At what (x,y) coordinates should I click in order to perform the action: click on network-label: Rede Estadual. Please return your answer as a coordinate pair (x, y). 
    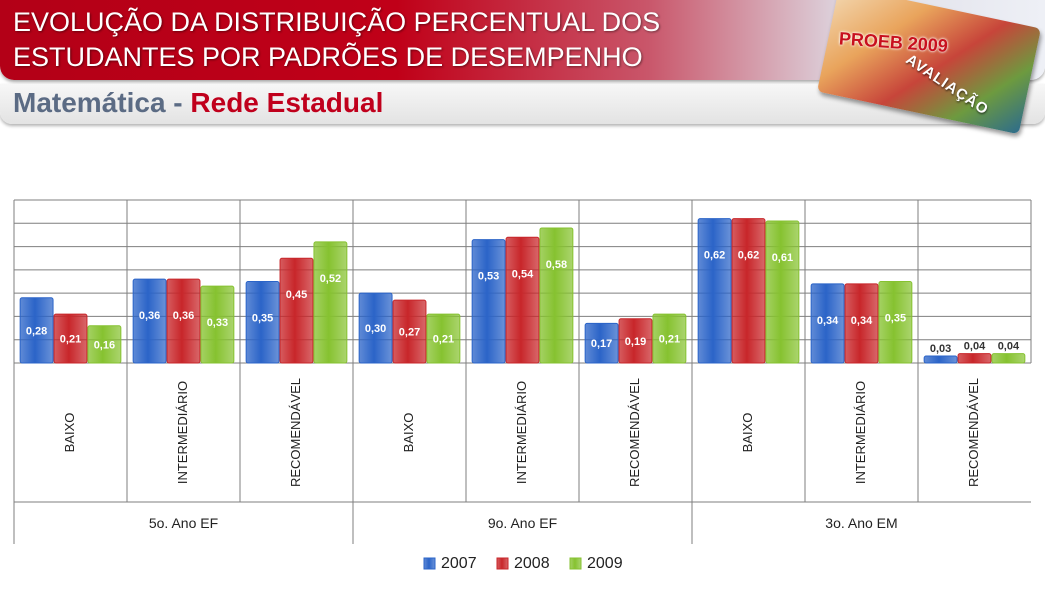
    Looking at the image, I should click on (287, 102).